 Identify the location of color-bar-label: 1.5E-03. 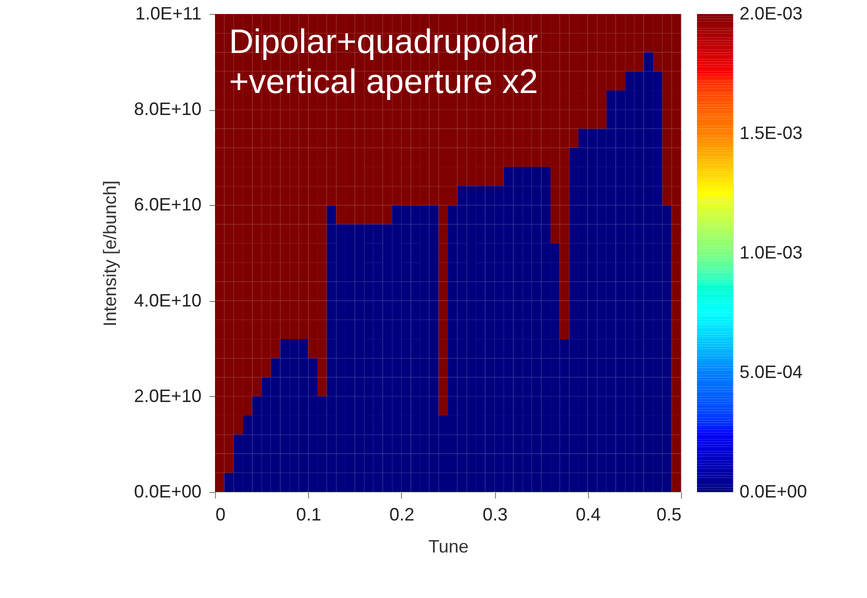
(771, 133).